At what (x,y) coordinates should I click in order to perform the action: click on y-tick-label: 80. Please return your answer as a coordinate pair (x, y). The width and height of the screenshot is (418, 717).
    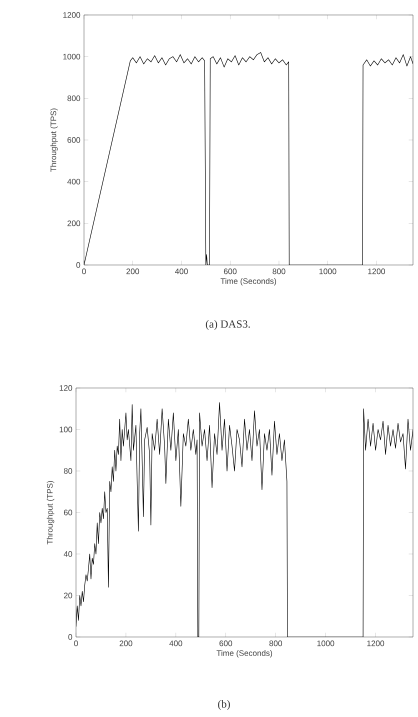
    Looking at the image, I should click on (68, 471).